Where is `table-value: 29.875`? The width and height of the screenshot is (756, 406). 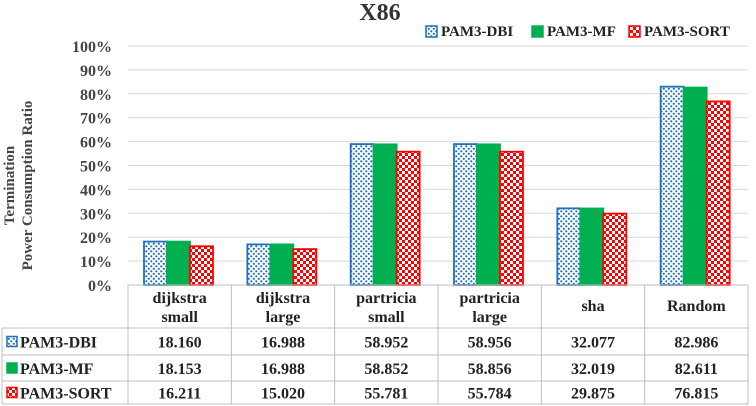
table-value: 29.875 is located at coordinates (593, 394).